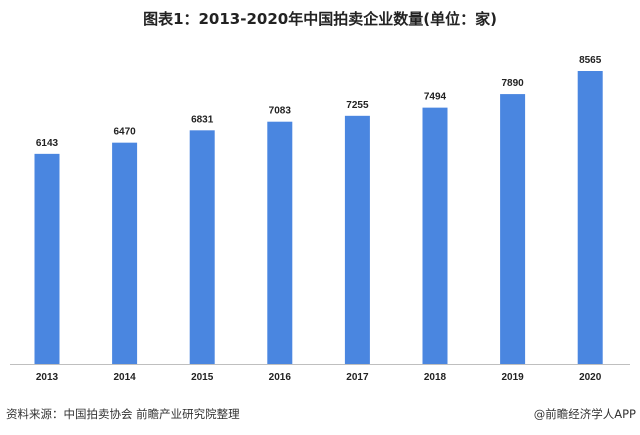 Image resolution: width=640 pixels, height=435 pixels. Describe the element at coordinates (280, 242) in the screenshot. I see `bar-2016` at that location.